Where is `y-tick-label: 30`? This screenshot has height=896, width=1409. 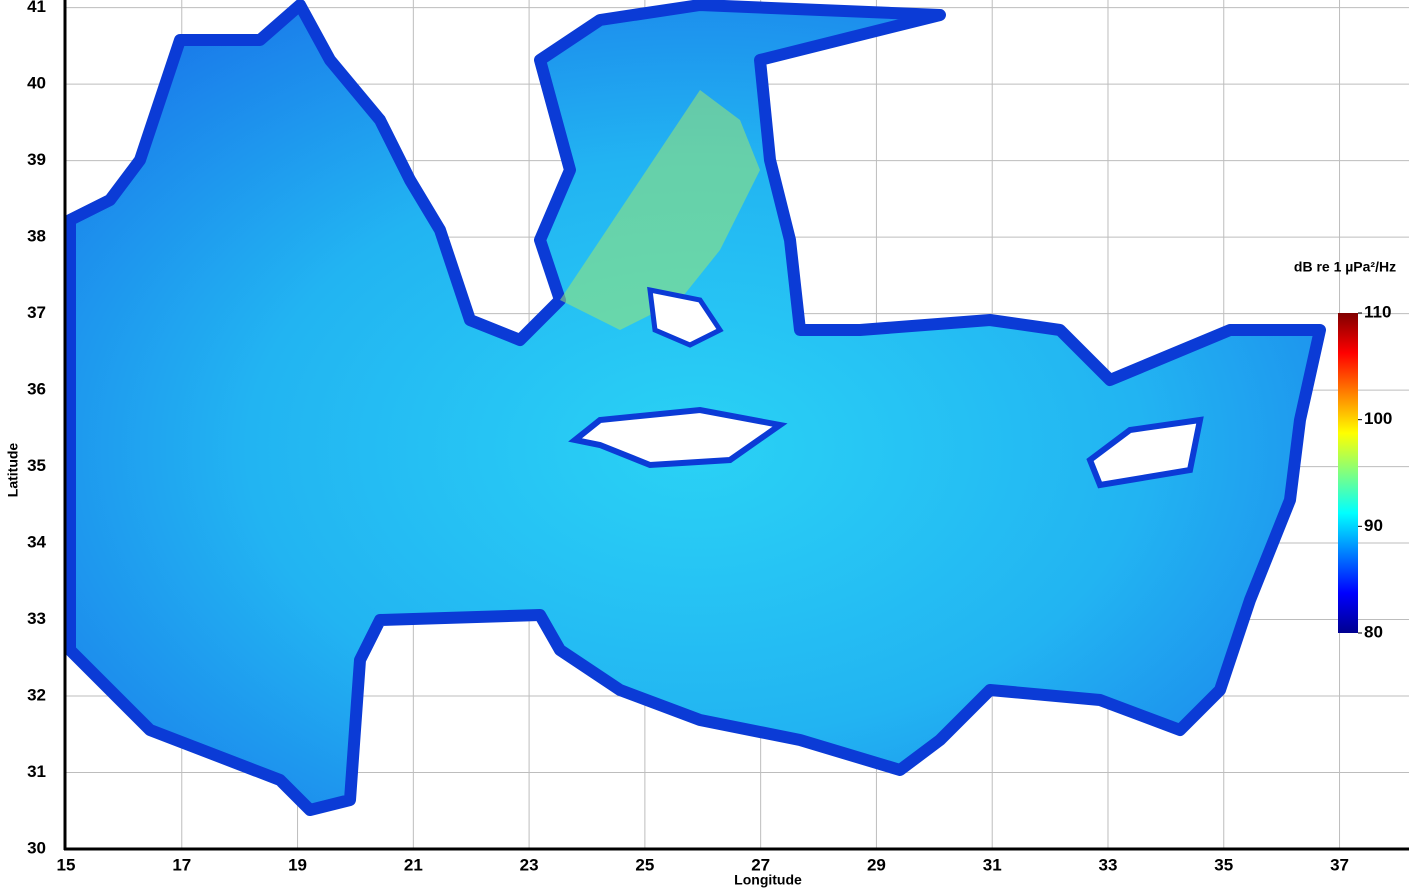
y-tick-label: 30 is located at coordinates (36, 847).